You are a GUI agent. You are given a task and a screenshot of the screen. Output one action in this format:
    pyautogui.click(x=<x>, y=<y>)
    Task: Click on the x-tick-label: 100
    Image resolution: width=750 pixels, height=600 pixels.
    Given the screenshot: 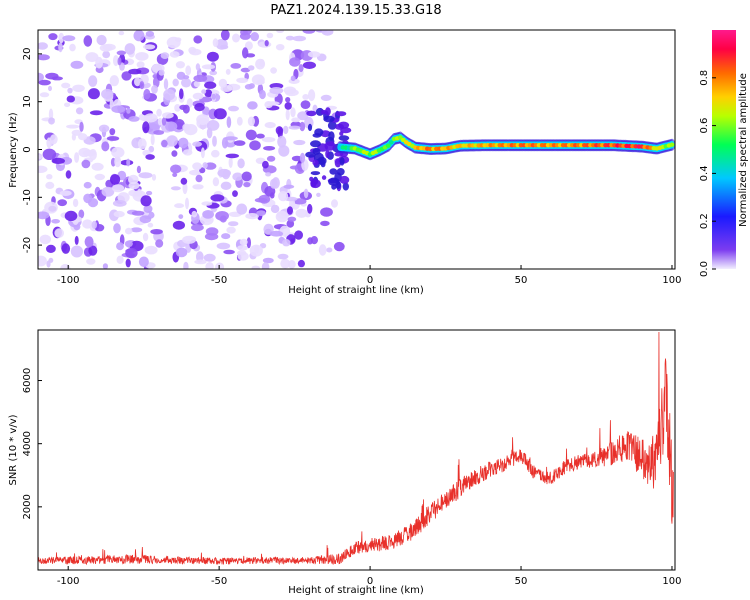 What is the action you would take?
    pyautogui.click(x=671, y=280)
    